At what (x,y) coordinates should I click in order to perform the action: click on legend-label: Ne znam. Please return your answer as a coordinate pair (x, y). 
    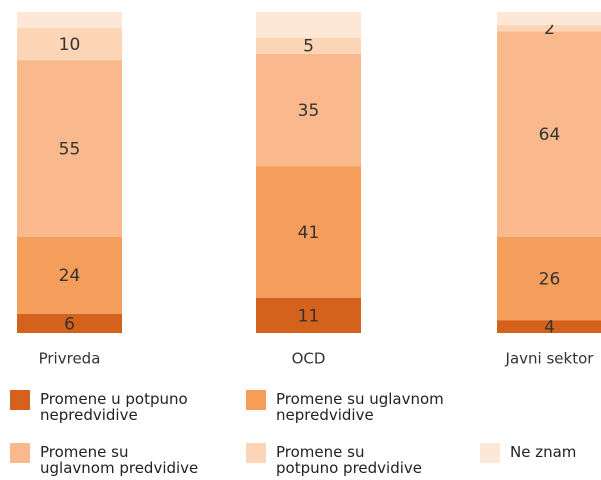
    Looking at the image, I should click on (543, 452).